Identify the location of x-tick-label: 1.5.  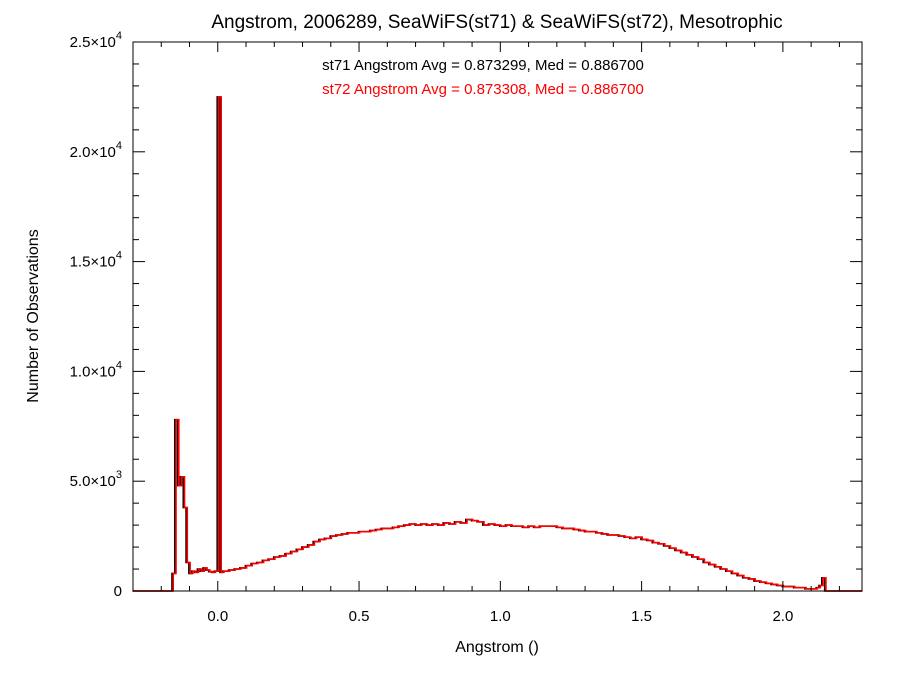
(641, 616).